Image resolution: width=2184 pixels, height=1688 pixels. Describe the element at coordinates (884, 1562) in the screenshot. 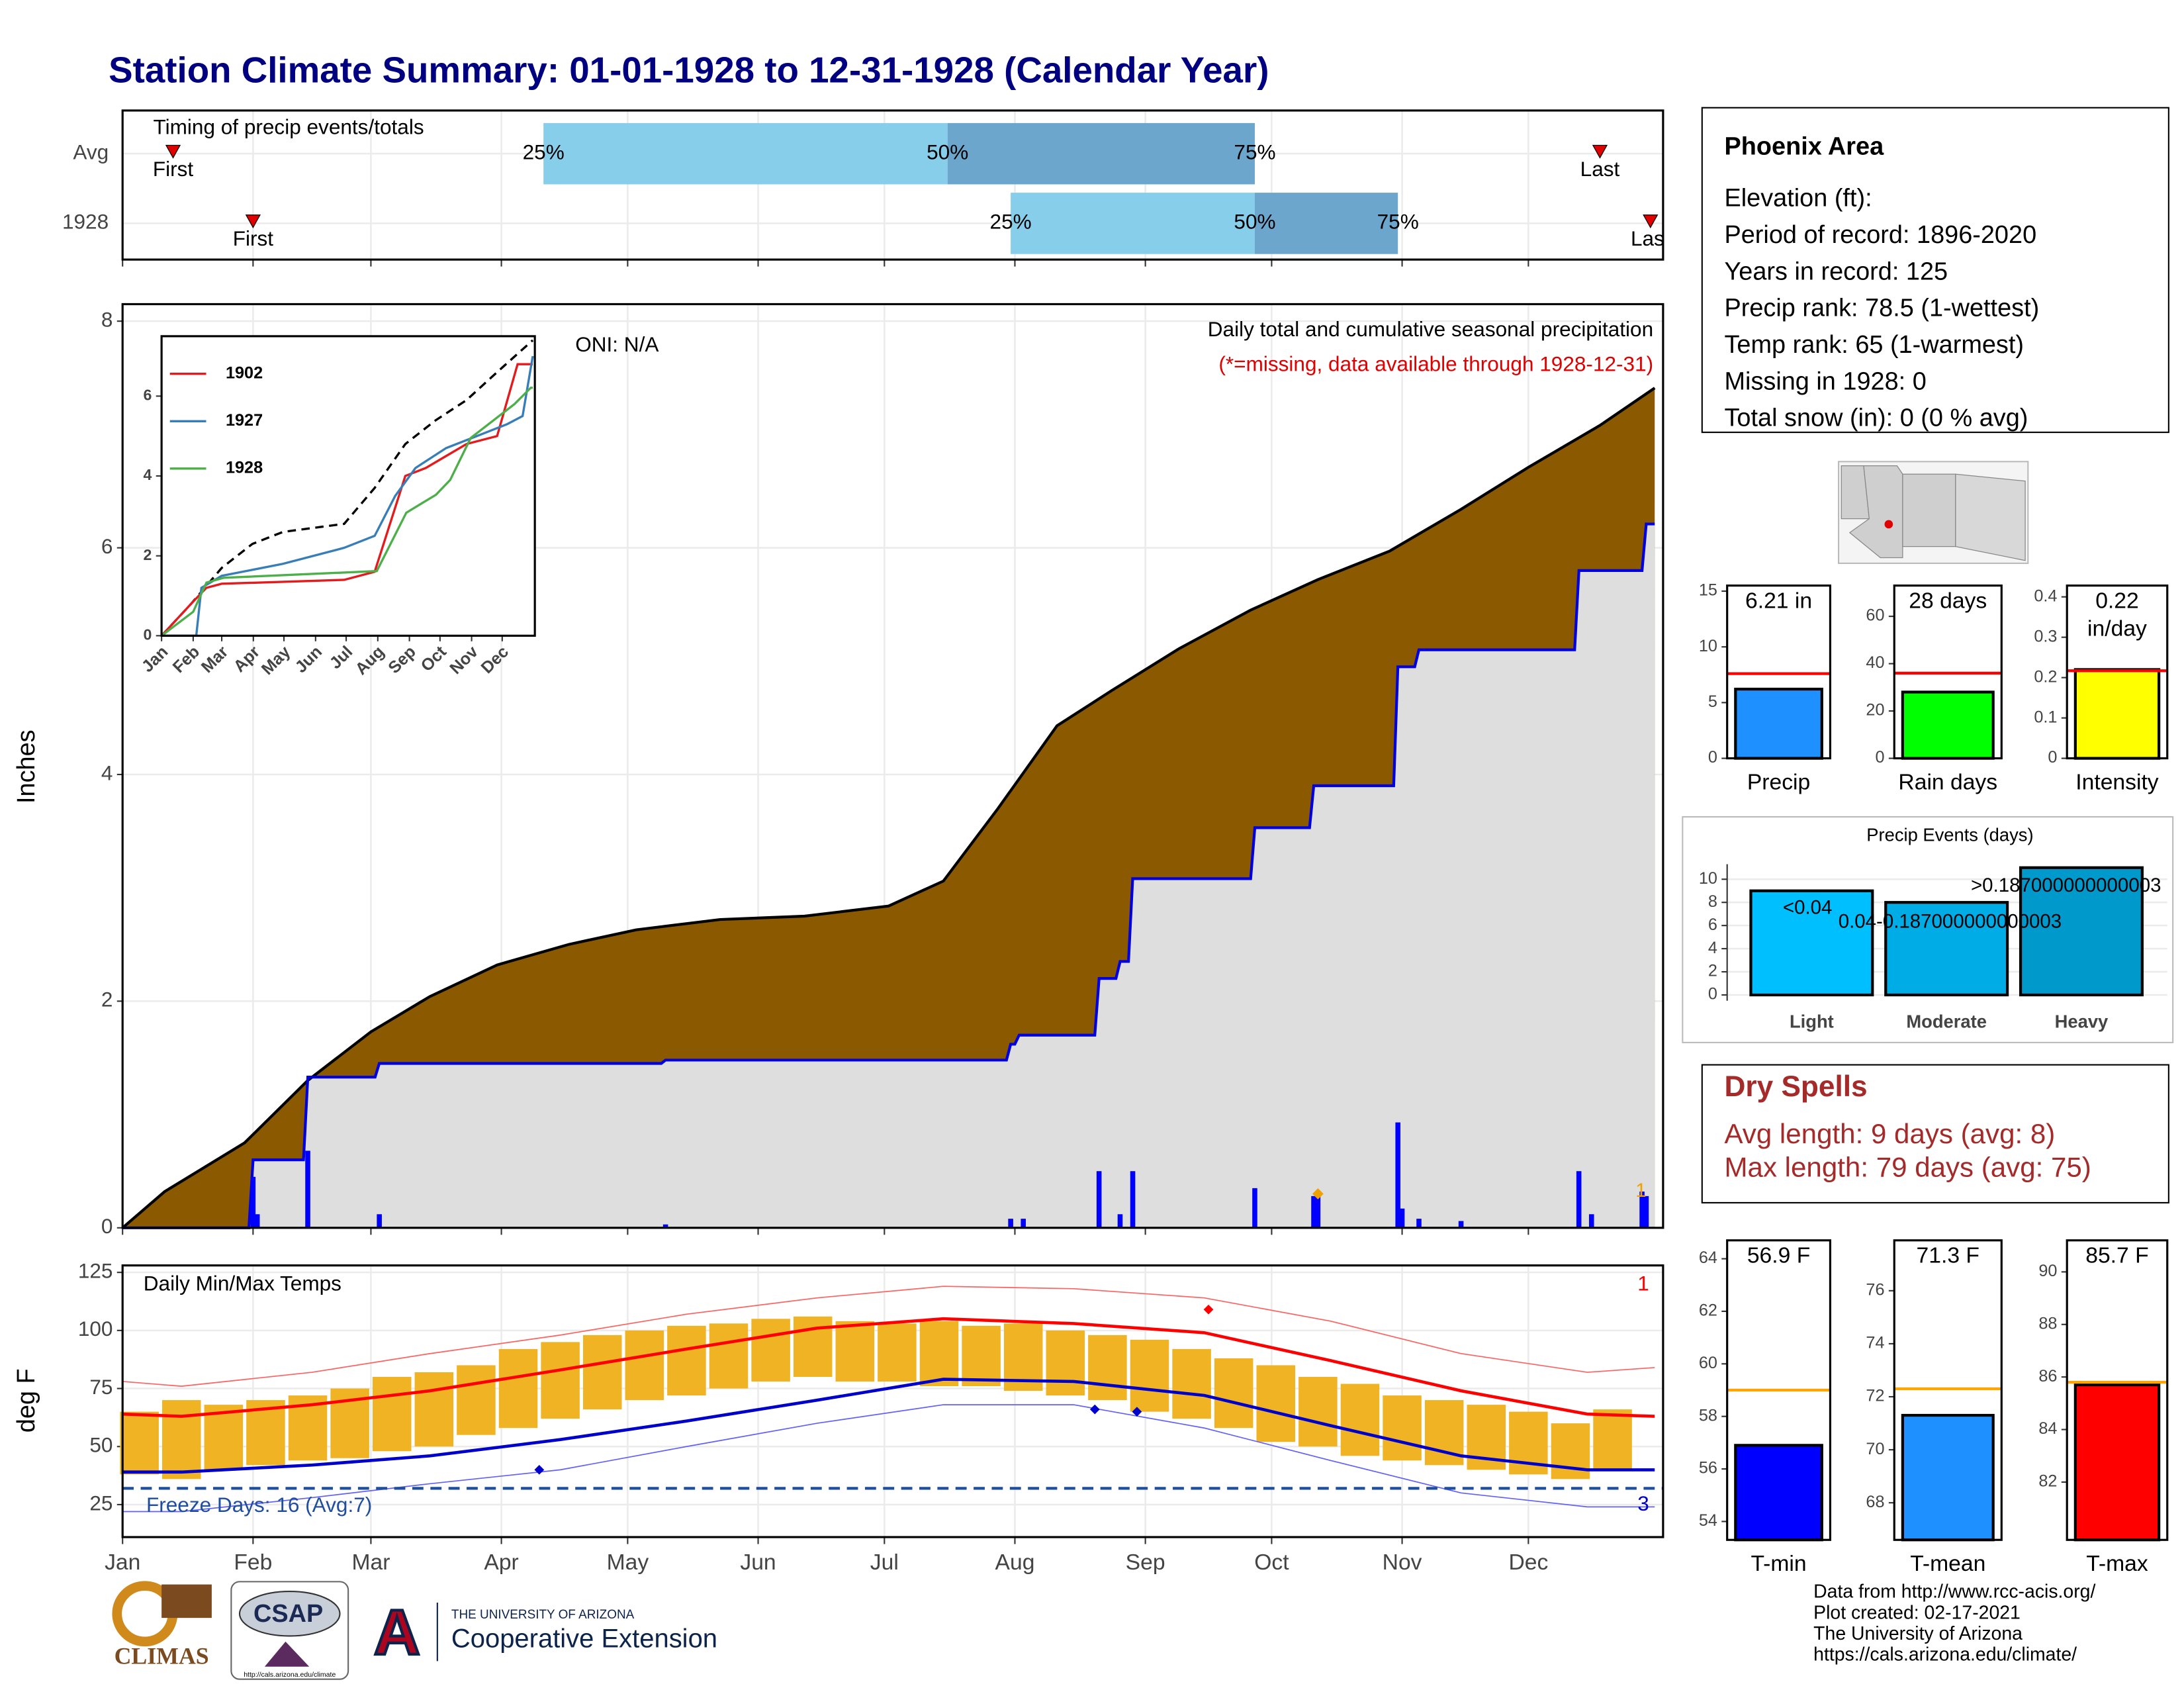

I see `x-tick-label: Jul` at that location.